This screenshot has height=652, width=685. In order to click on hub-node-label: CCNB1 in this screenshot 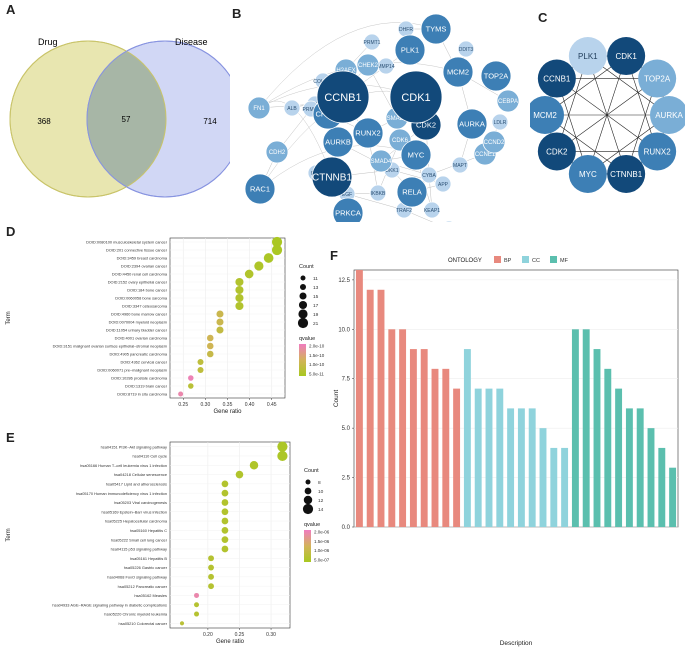, I will do `click(557, 79)`.